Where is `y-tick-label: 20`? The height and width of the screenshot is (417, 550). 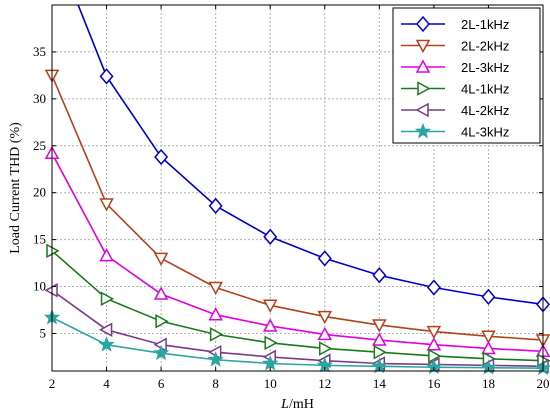 y-tick-label: 20 is located at coordinates (39, 192).